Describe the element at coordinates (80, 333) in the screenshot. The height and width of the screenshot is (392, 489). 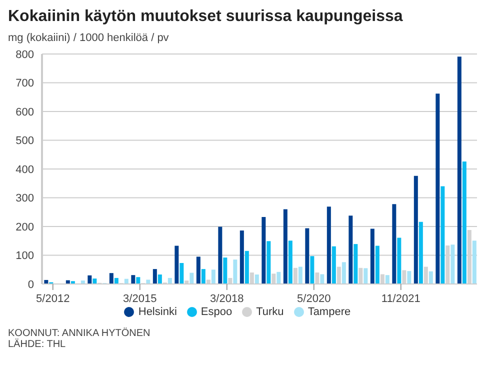
I see `text: KOONNUT: ANNIKA HYTÖNEN` at that location.